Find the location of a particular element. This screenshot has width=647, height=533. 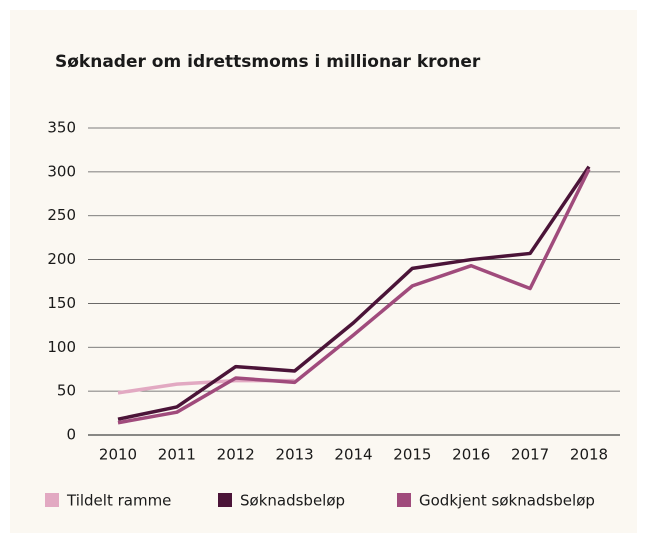

x-tick-label: 2016 is located at coordinates (471, 455).